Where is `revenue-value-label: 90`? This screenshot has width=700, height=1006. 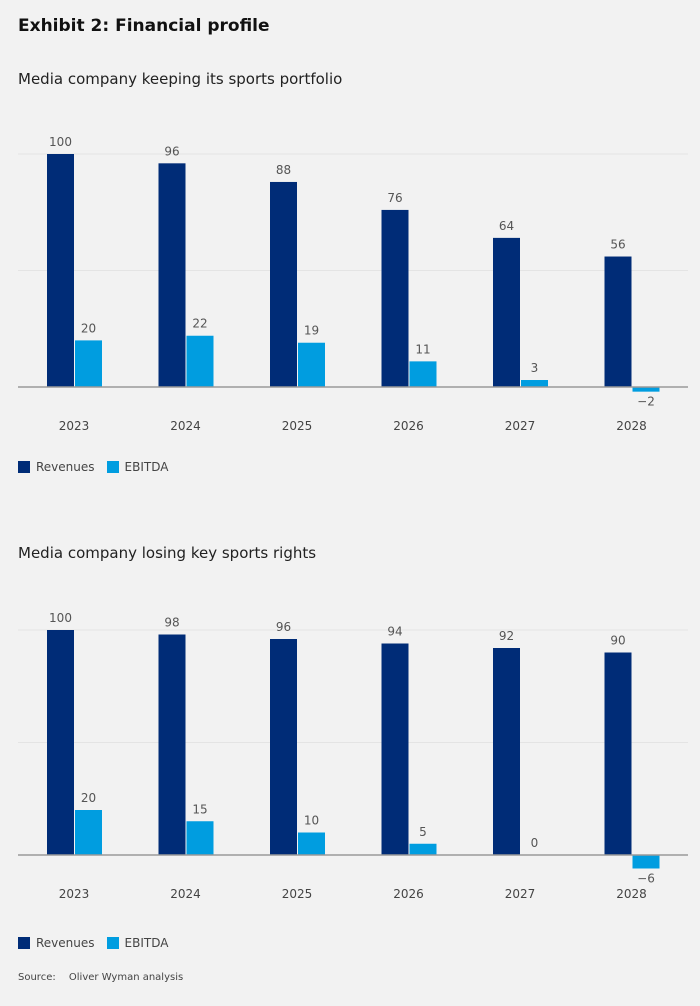 revenue-value-label: 90 is located at coordinates (617, 641).